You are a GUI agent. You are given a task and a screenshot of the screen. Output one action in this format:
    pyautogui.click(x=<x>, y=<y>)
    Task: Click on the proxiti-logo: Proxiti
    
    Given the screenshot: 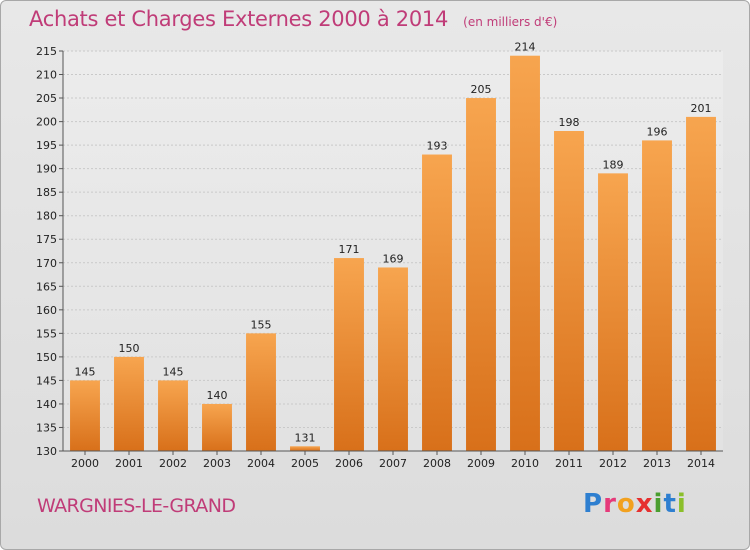 What is the action you would take?
    pyautogui.click(x=635, y=504)
    